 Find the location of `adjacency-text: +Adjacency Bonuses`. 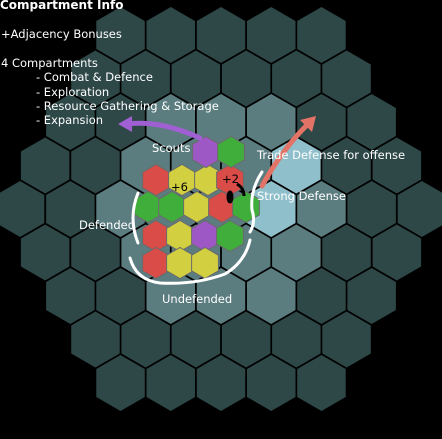

adjacency-text: +Adjacency Bonuses is located at coordinates (61, 34).